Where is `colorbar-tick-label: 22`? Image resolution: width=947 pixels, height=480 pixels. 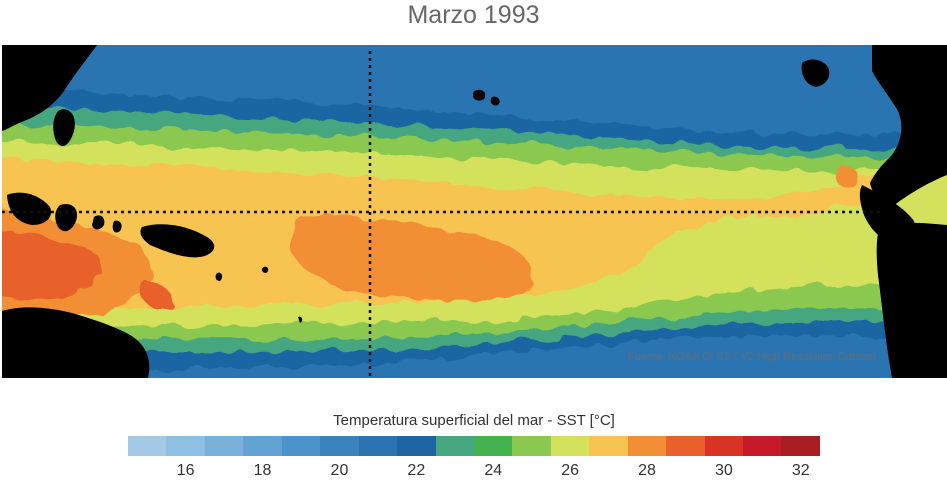
colorbar-tick-label: 22 is located at coordinates (416, 470).